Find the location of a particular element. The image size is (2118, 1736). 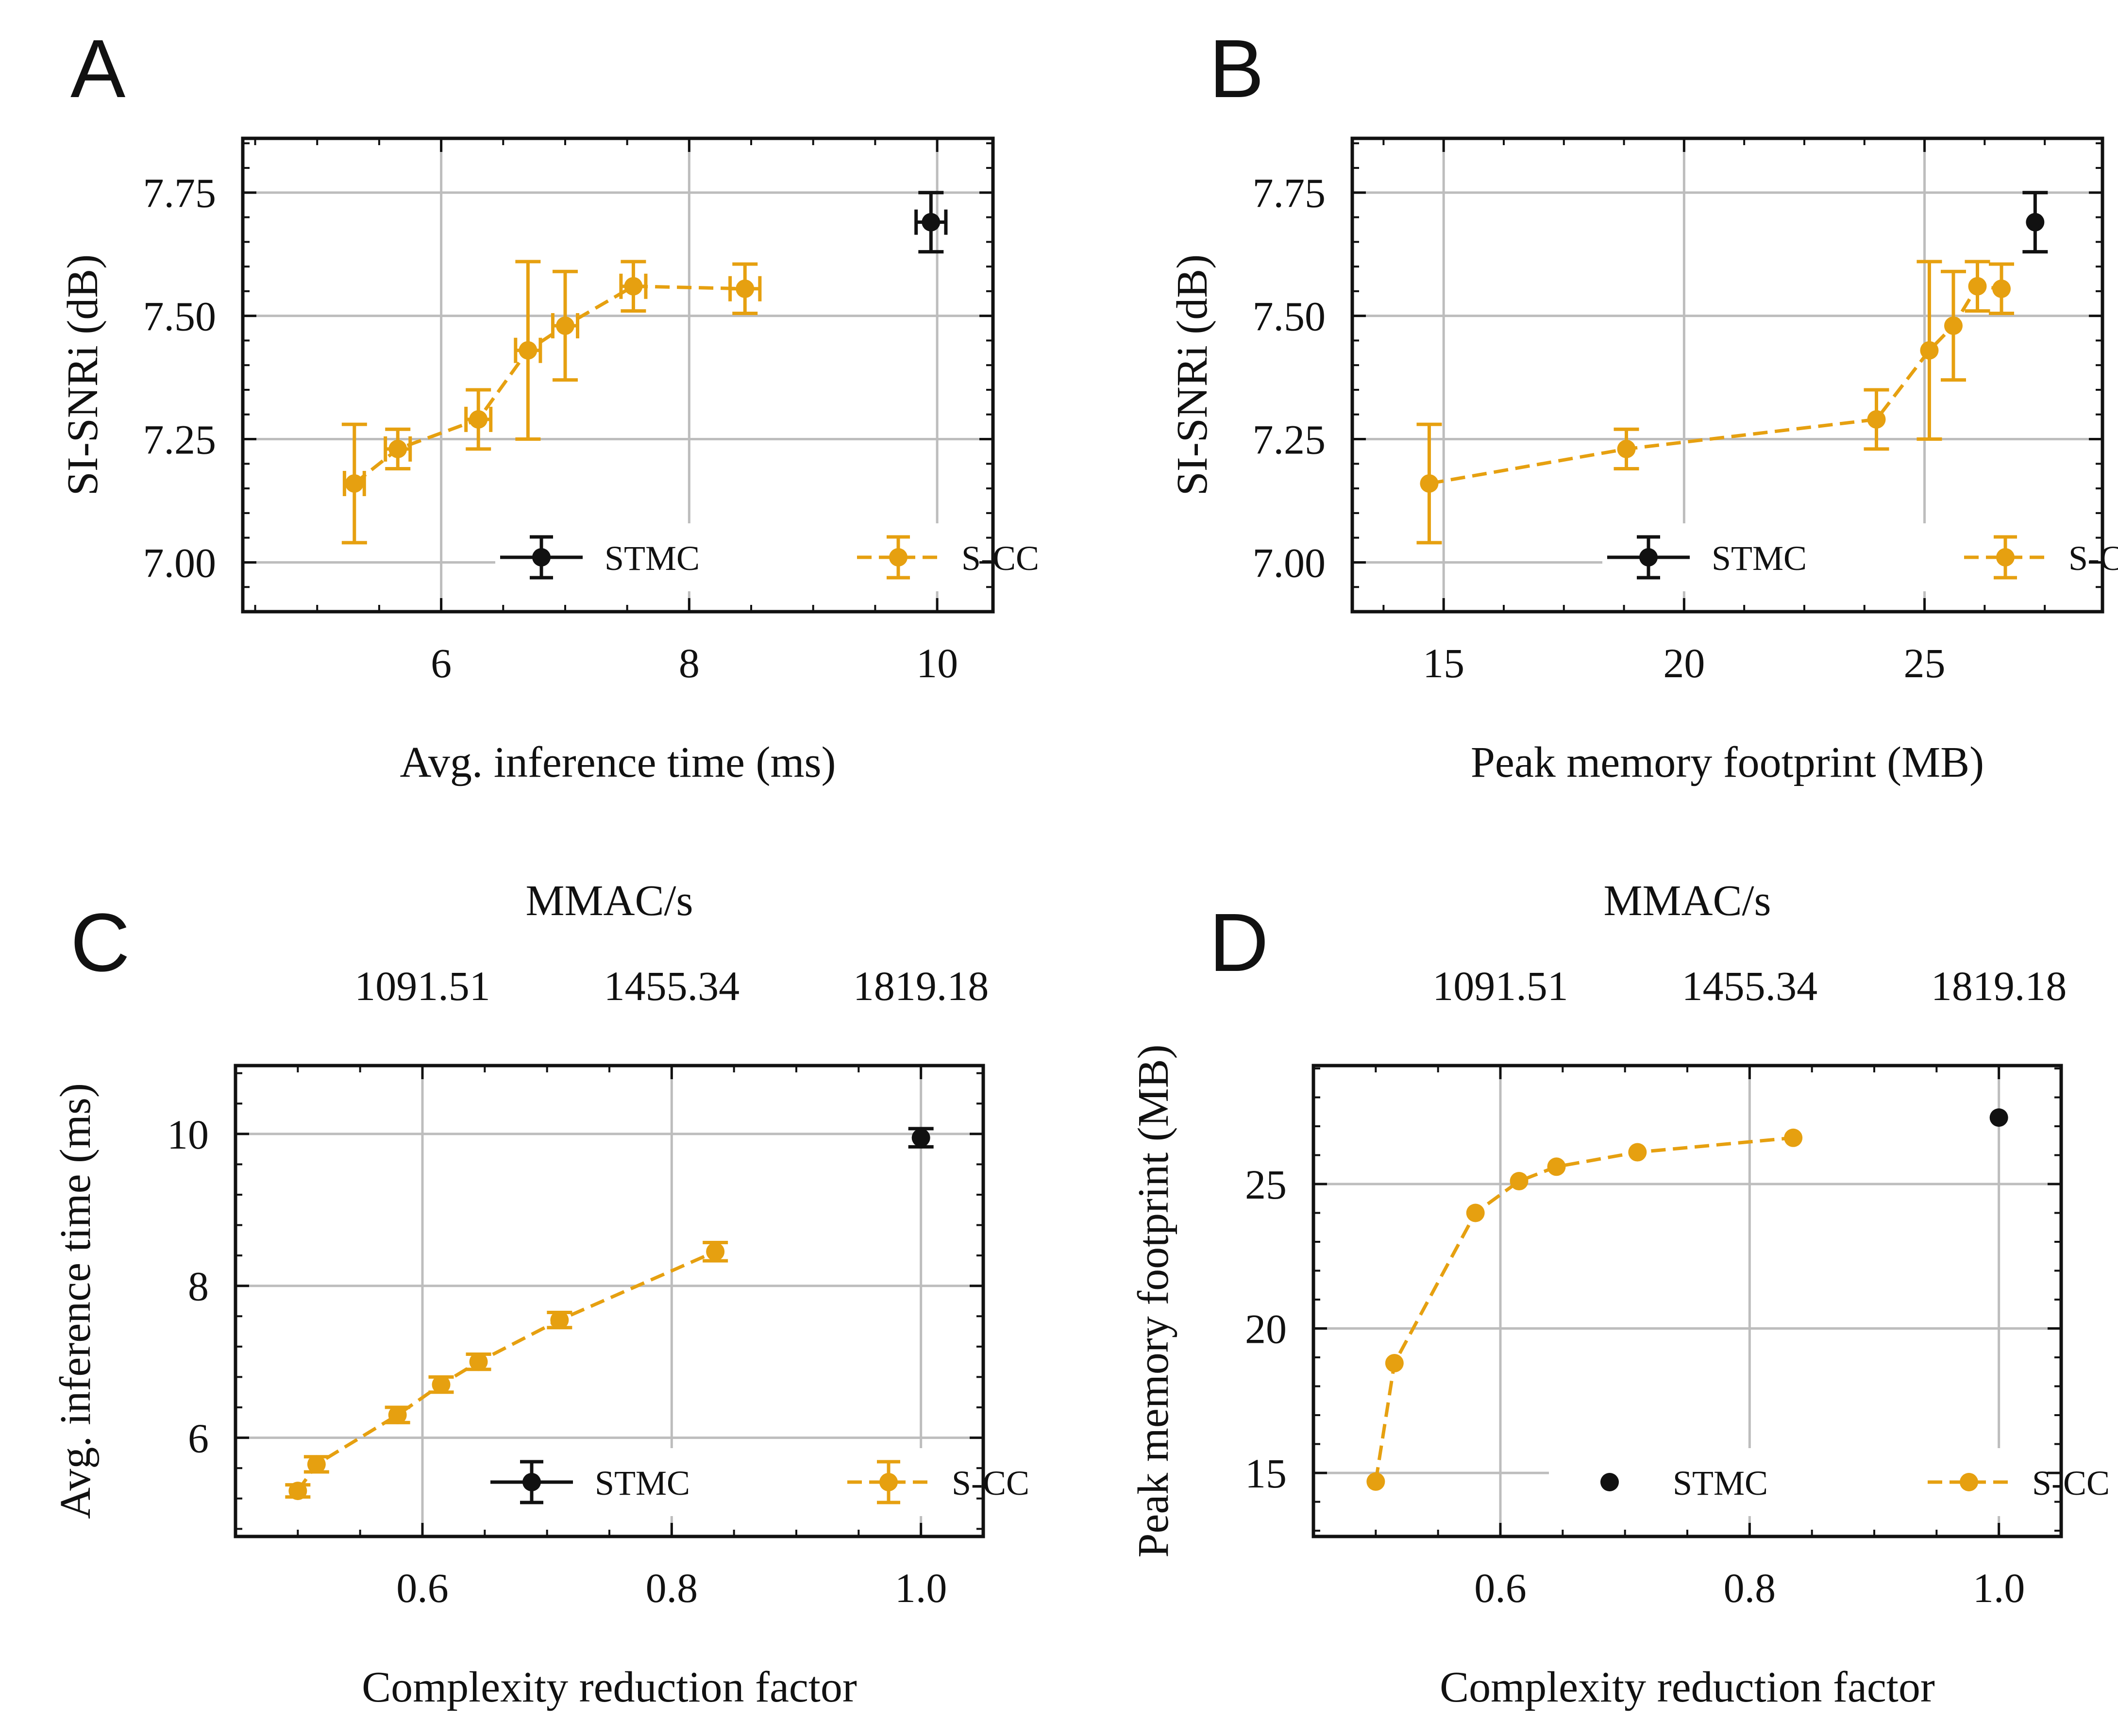

x-tick-label: 6 is located at coordinates (441, 663).